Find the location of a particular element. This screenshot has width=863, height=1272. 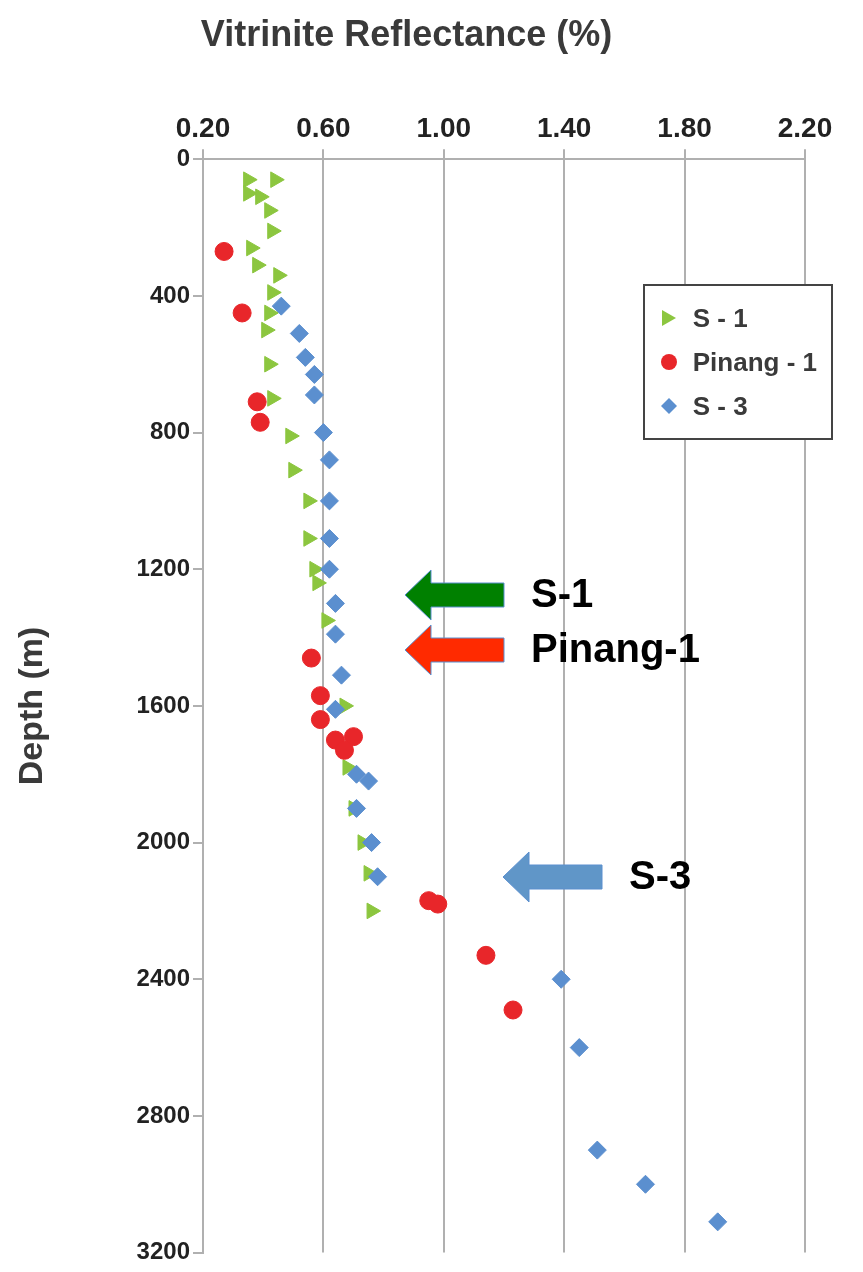

x-tick-label: 0.60 is located at coordinates (323, 128).